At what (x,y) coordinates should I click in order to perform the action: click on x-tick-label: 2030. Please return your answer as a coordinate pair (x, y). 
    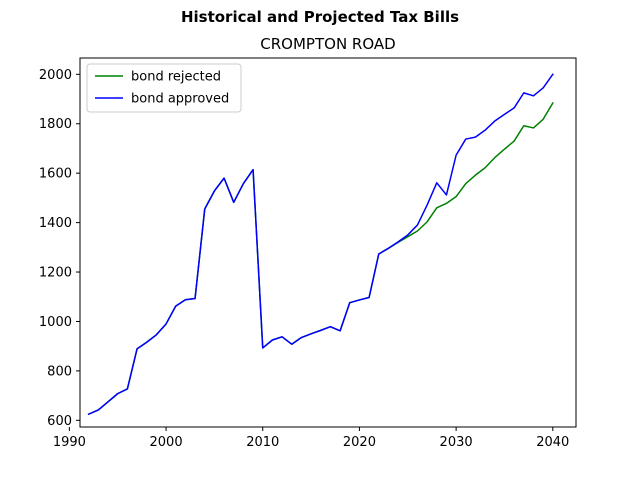
    Looking at the image, I should click on (456, 442).